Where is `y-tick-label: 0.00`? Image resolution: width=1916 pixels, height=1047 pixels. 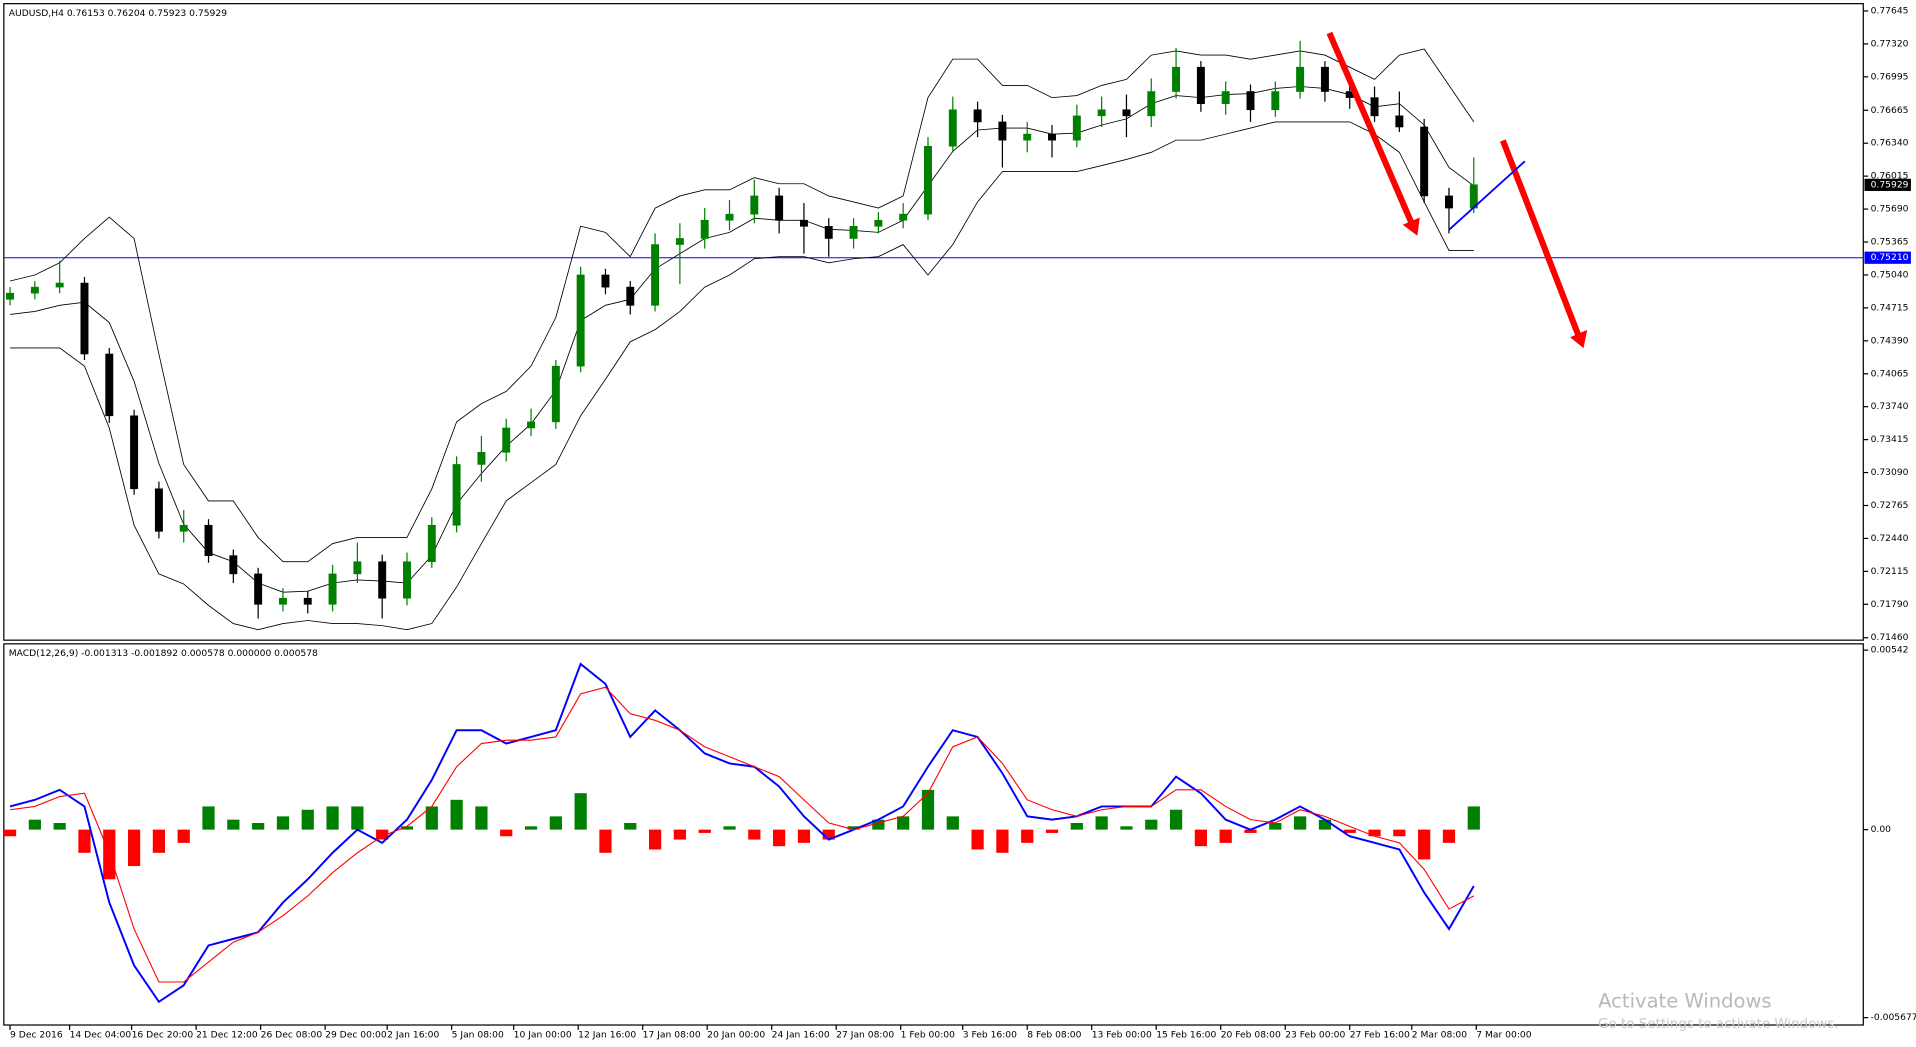 y-tick-label: 0.00 is located at coordinates (1881, 829).